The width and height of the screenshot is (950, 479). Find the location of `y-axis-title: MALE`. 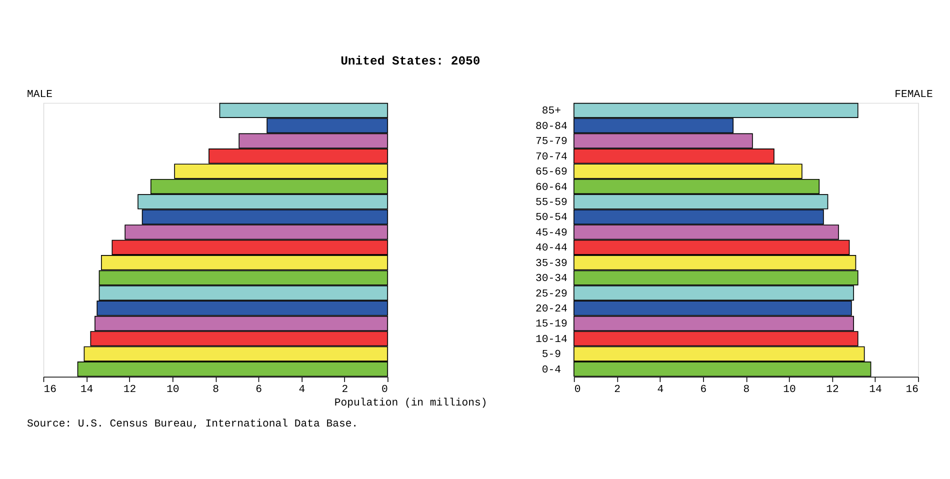

y-axis-title: MALE is located at coordinates (39, 95).